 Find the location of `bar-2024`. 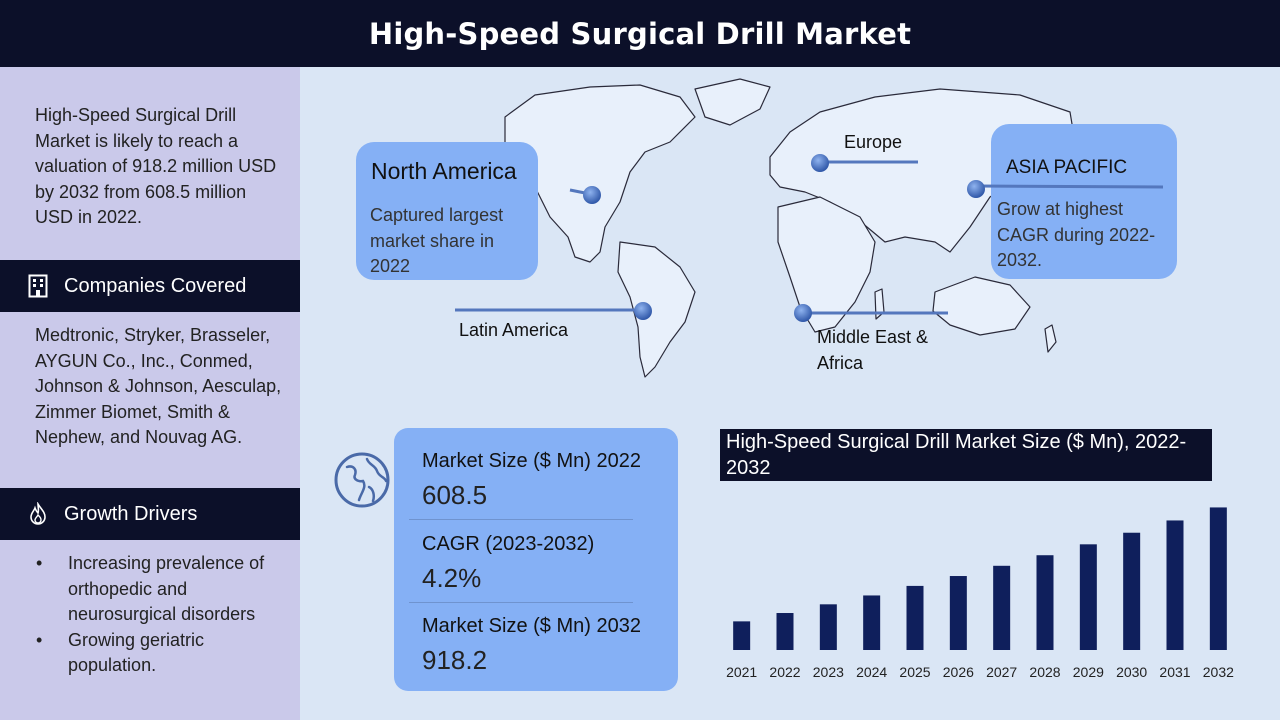

bar-2024 is located at coordinates (872, 622).